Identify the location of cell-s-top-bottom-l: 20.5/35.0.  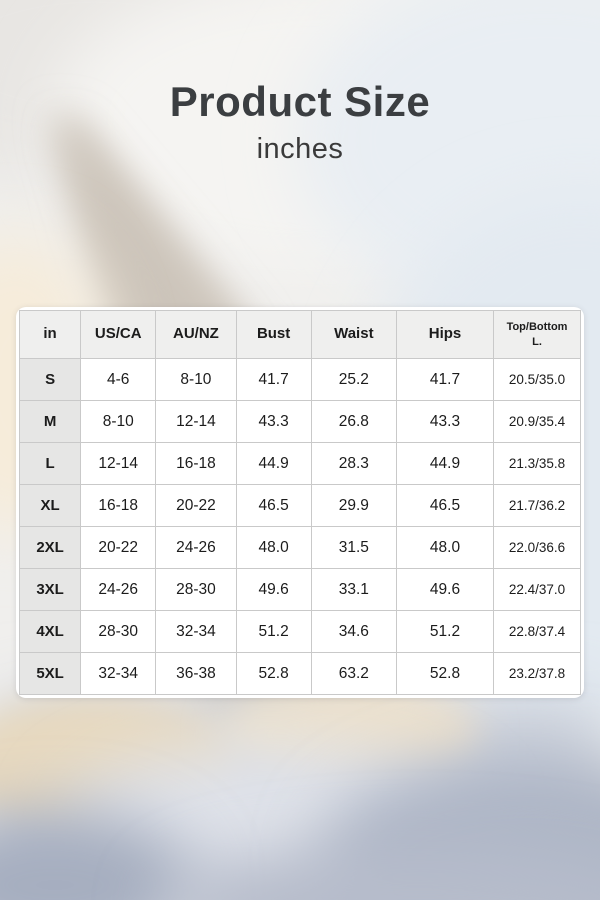
(537, 379).